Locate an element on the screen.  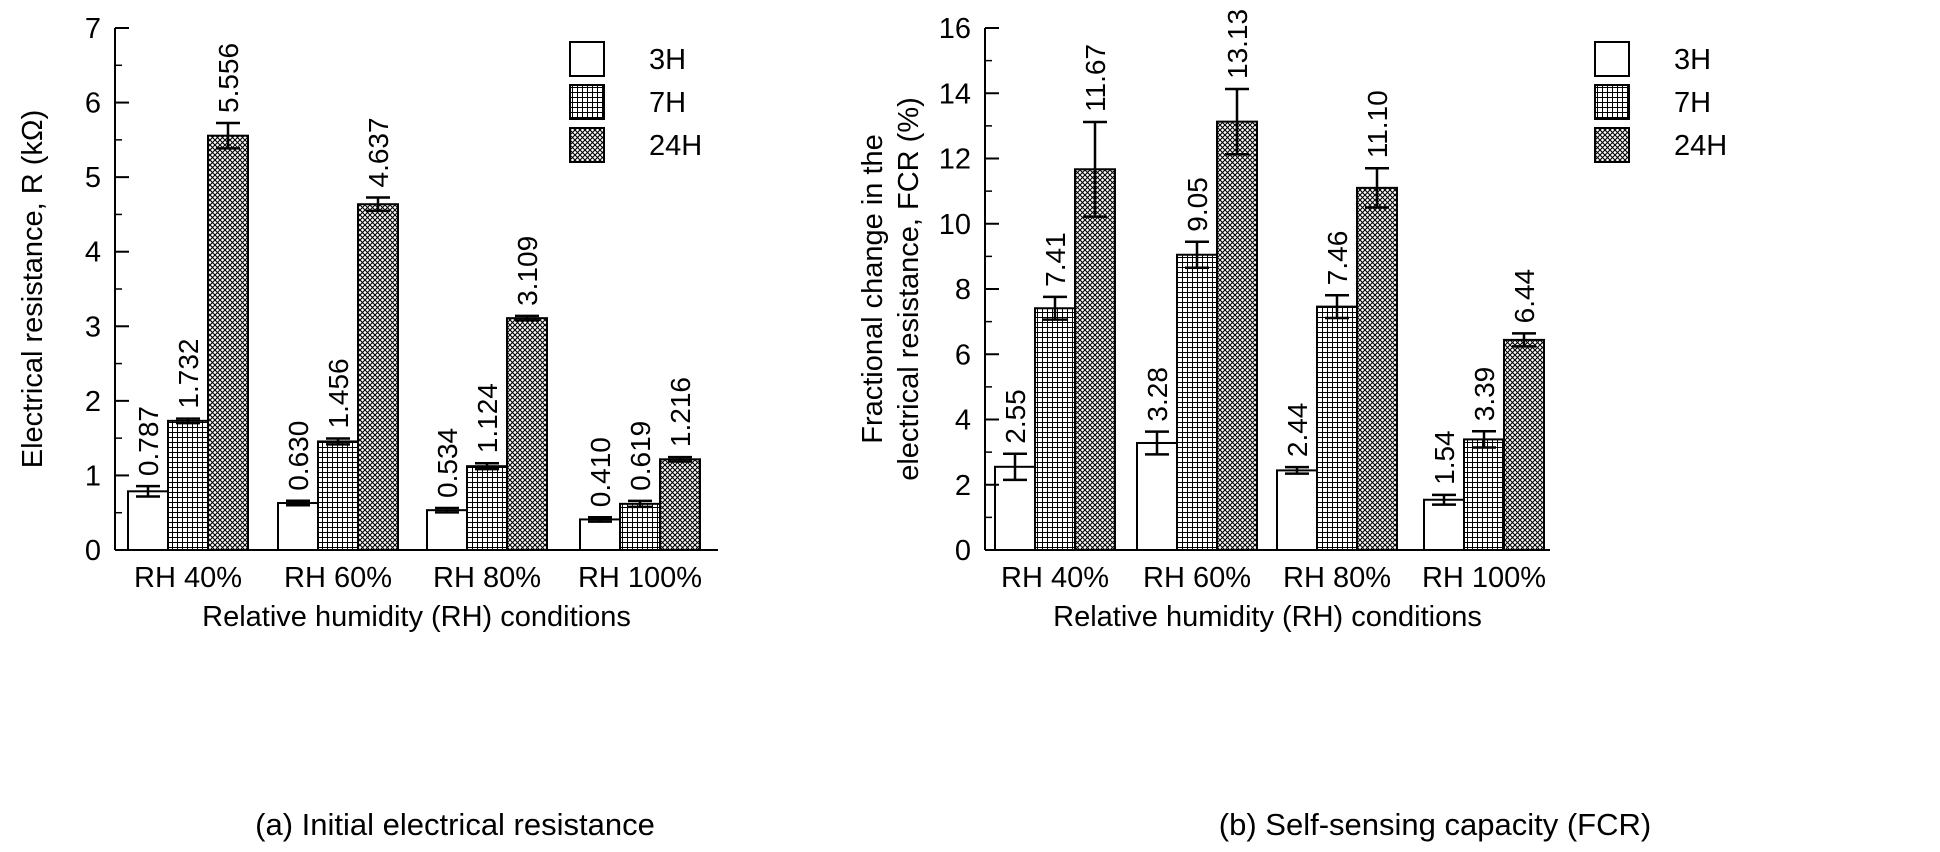
chart-b-data-label: 13.13 is located at coordinates (1237, 44).